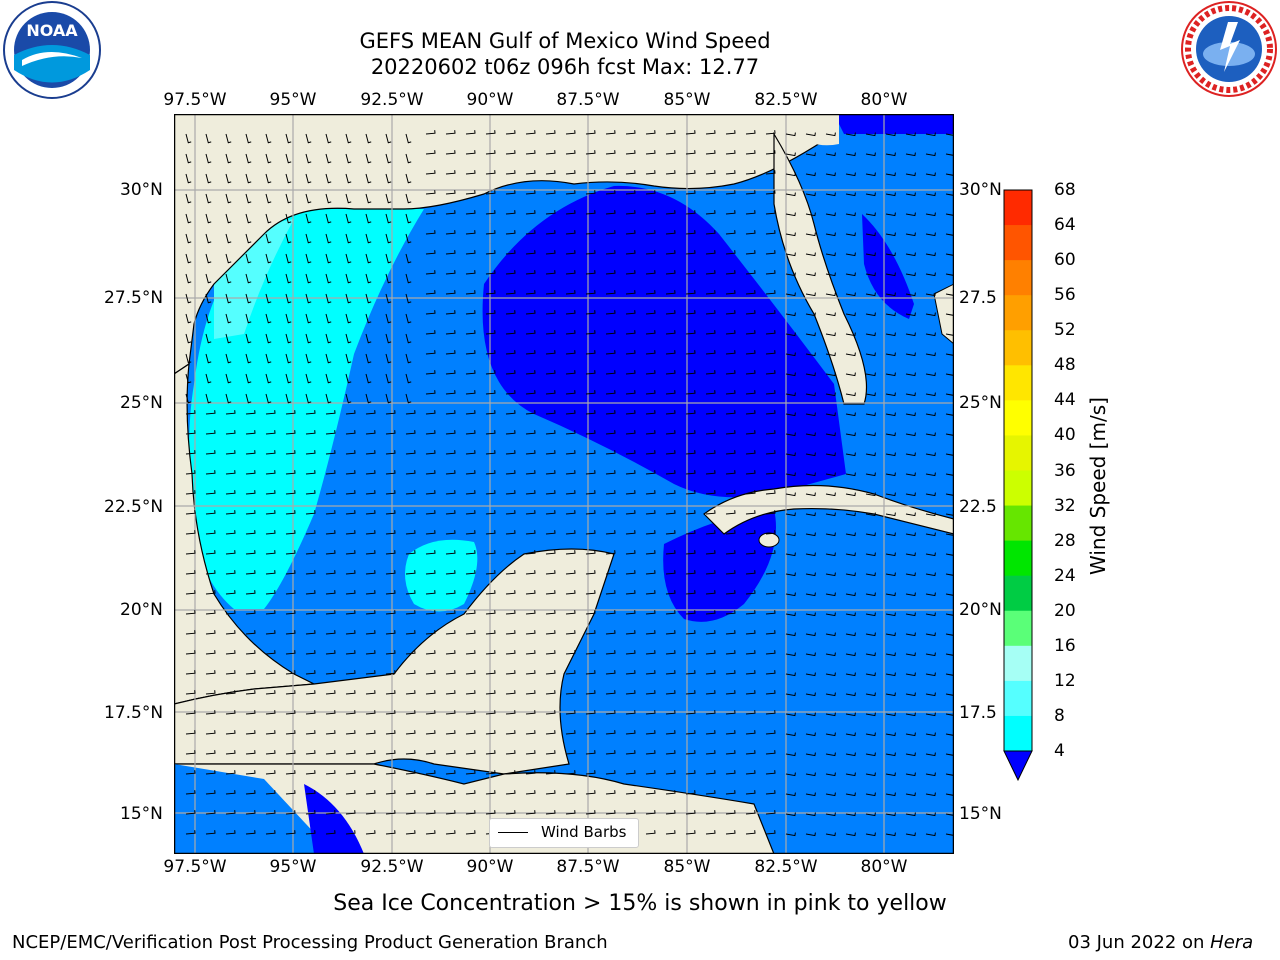 This screenshot has width=1280, height=960. What do you see at coordinates (134, 298) in the screenshot?
I see `lat-left-label: 27.5°N` at bounding box center [134, 298].